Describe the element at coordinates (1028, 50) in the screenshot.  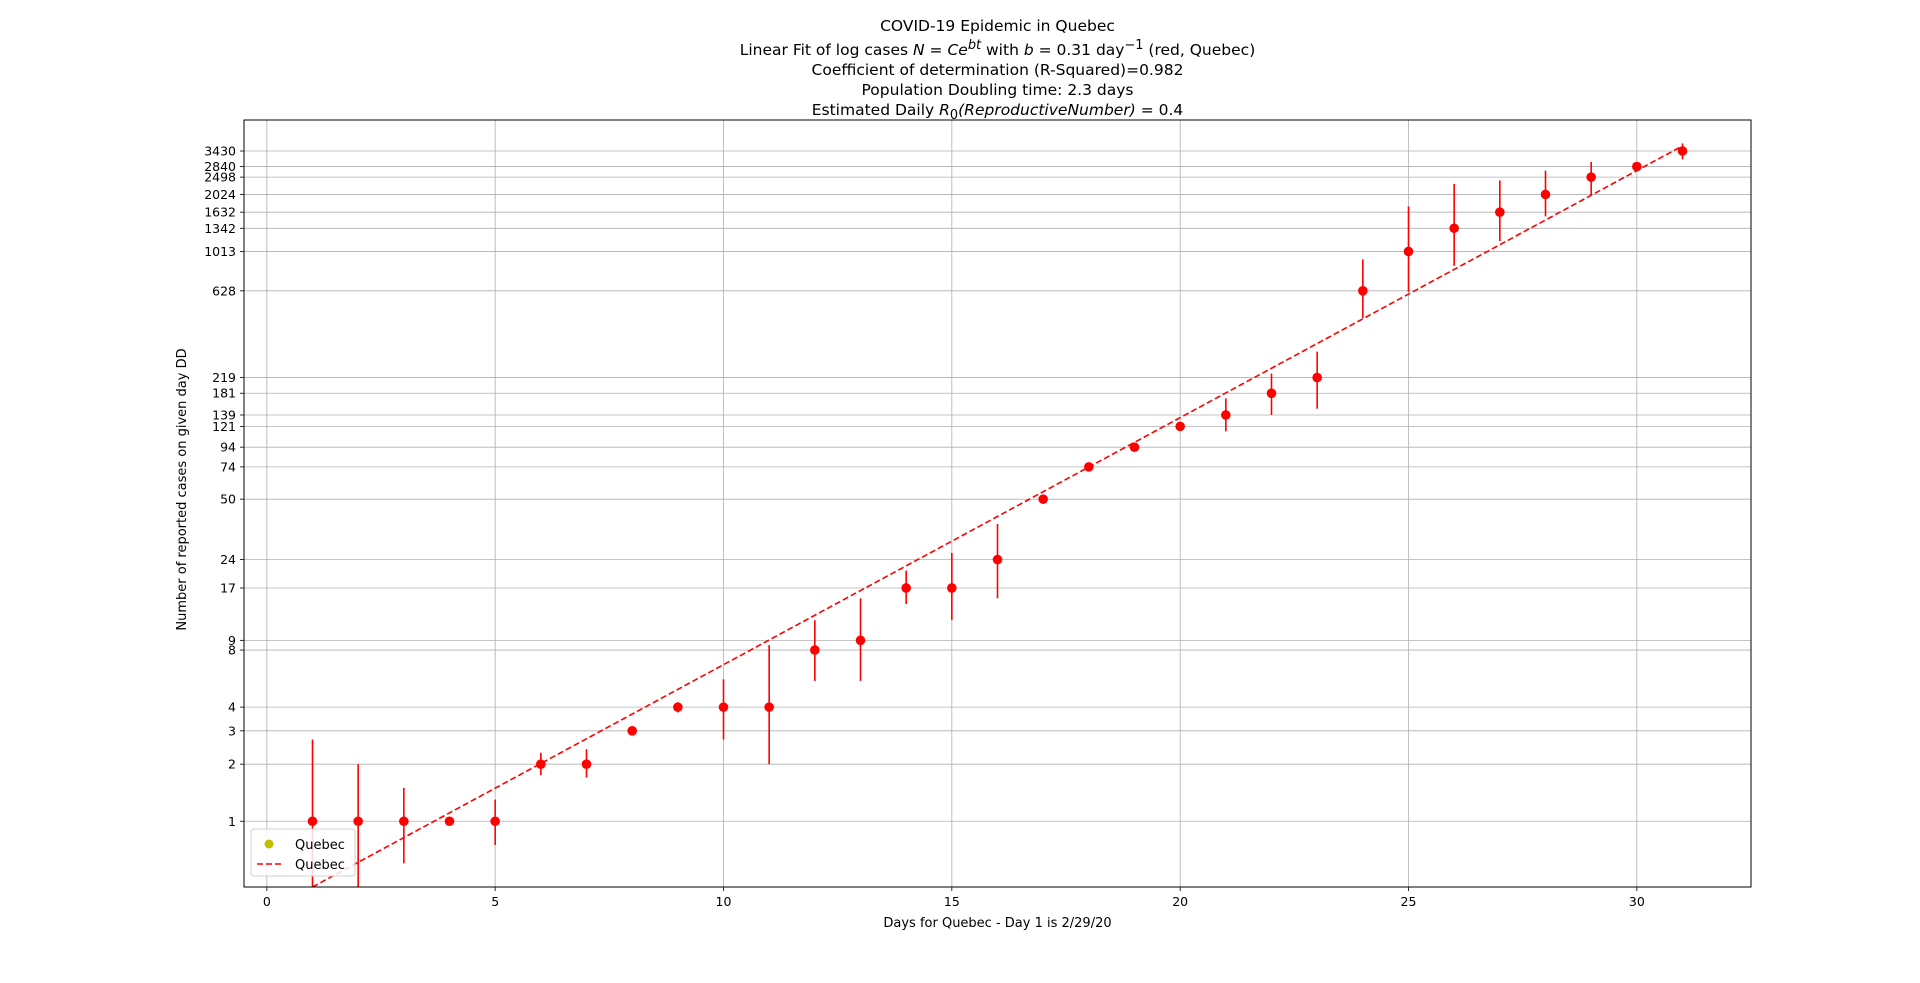
I see `title-b: b` at that location.